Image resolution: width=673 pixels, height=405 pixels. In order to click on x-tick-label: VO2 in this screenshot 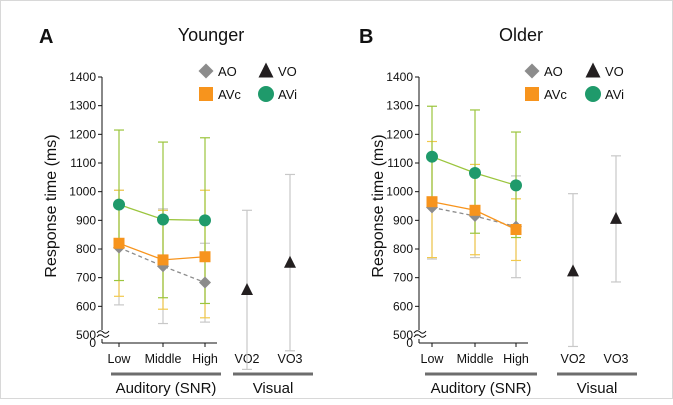, I will do `click(572, 359)`.